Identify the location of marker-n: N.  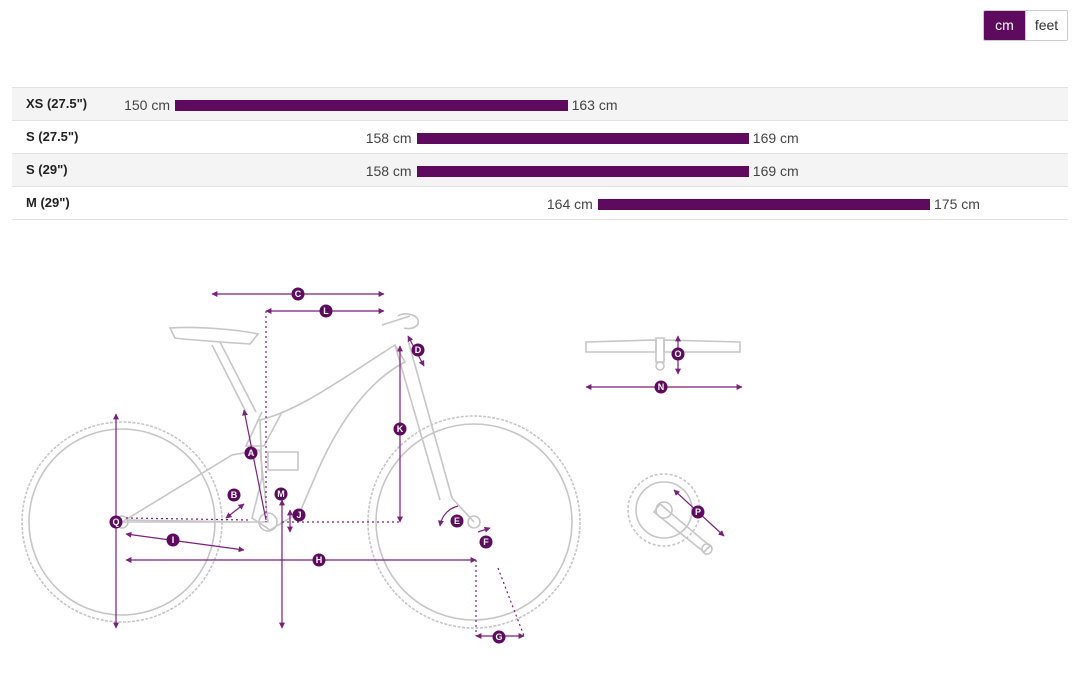
(661, 387).